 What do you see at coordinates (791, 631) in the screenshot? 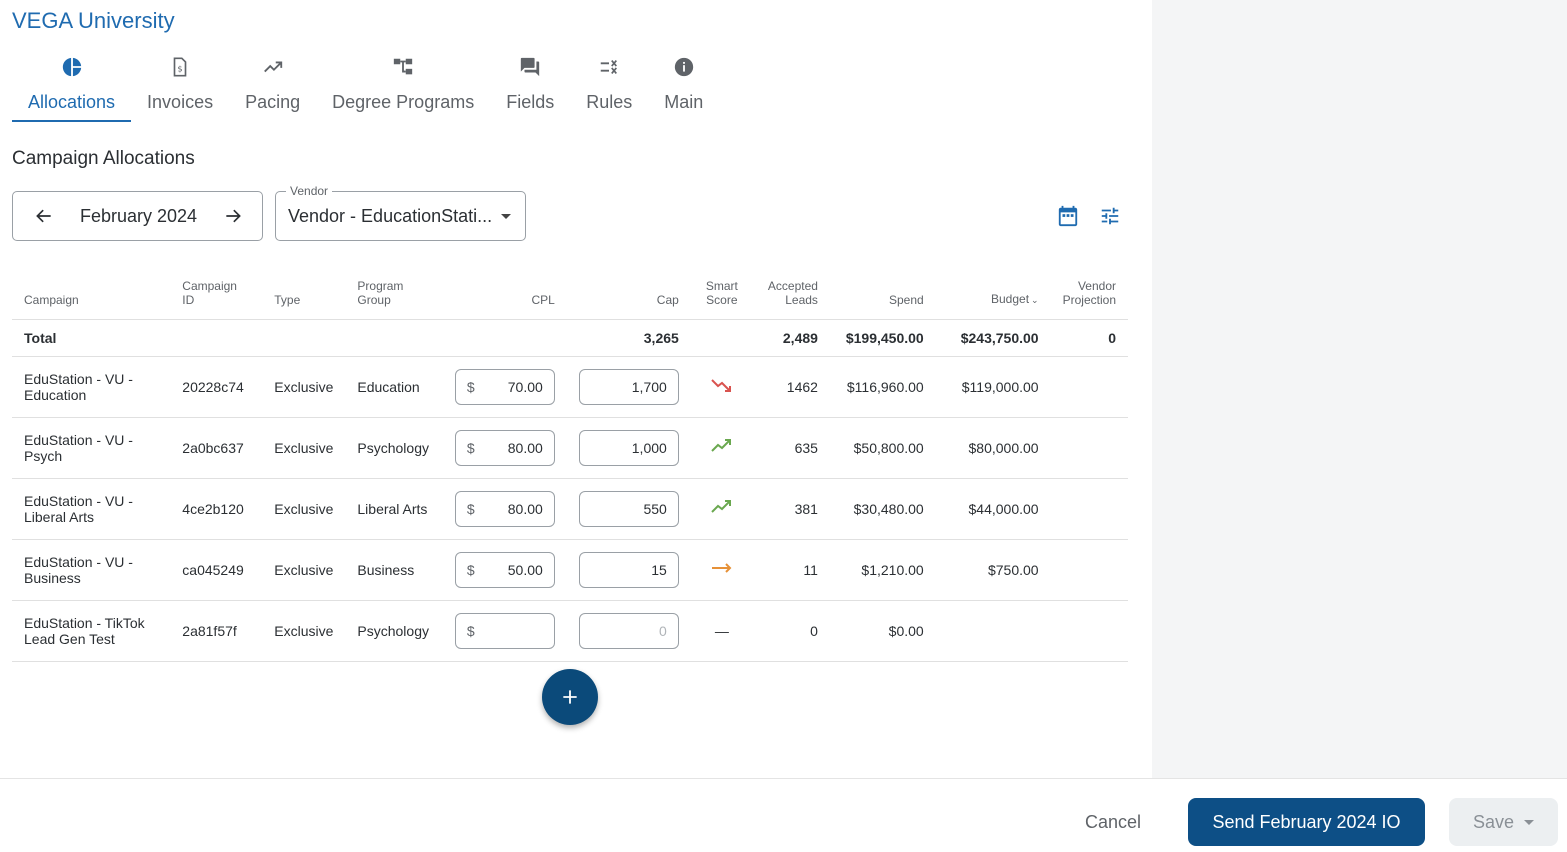
I see `accepted-leads: 0` at bounding box center [791, 631].